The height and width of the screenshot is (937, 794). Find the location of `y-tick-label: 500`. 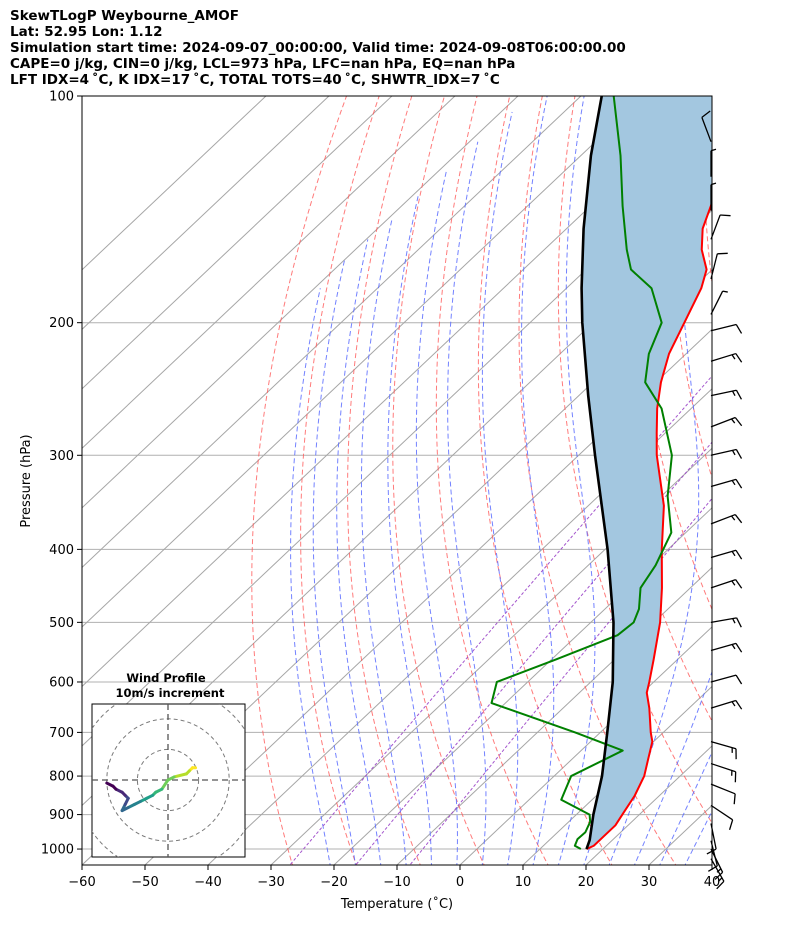

y-tick-label: 500 is located at coordinates (61, 623).